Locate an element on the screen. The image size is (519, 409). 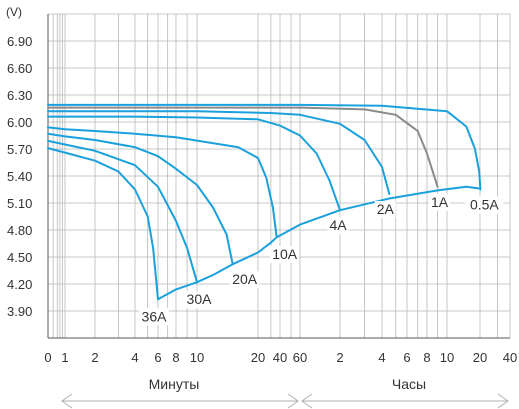
series-line-10A is located at coordinates (162, 182).